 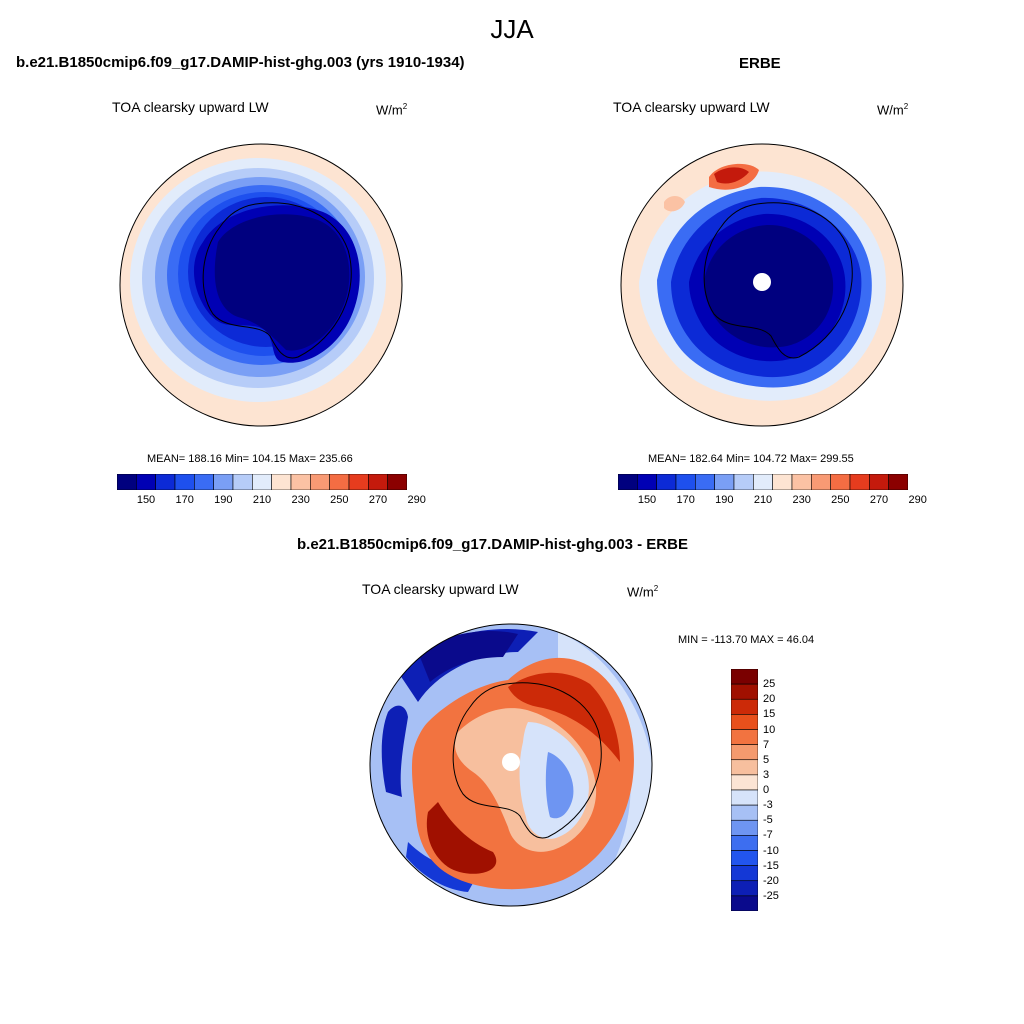 What do you see at coordinates (771, 850) in the screenshot?
I see `colorbar-tick-label: -10` at bounding box center [771, 850].